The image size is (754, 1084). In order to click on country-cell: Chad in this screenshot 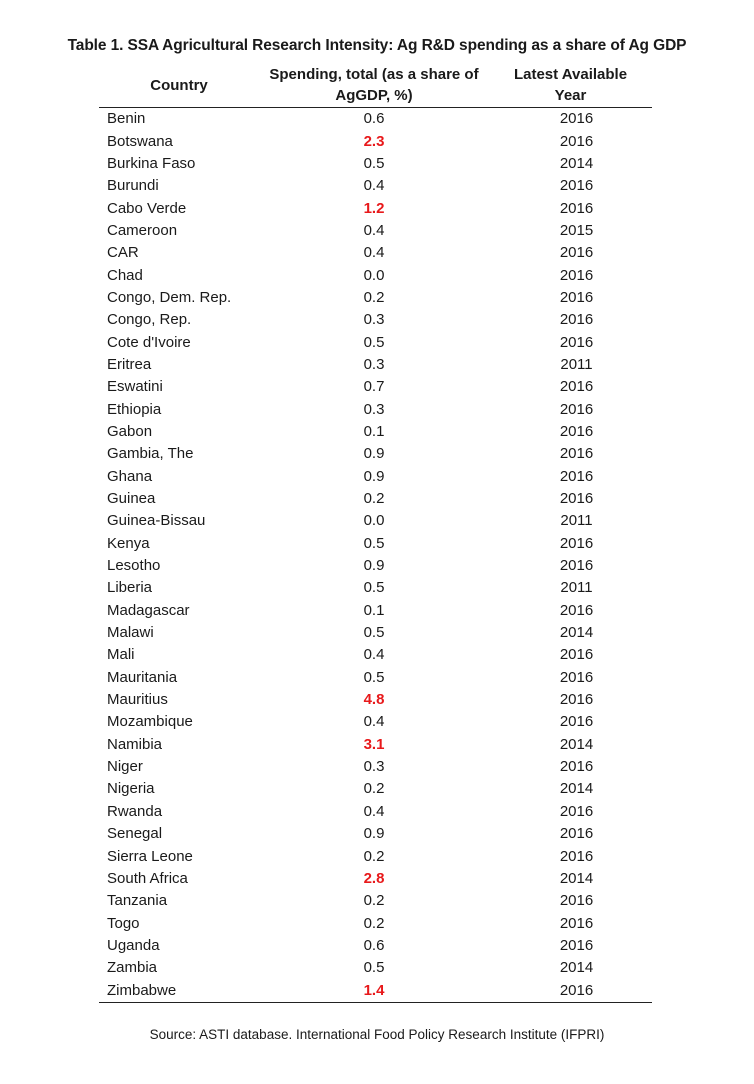, I will do `click(125, 275)`.